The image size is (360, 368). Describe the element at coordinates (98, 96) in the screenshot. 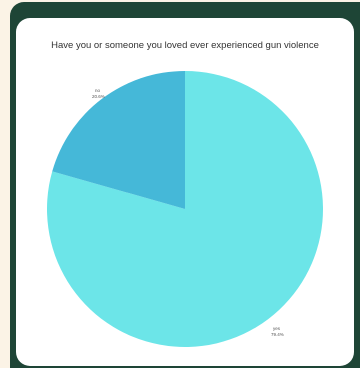

I see `slice-value-no: 20.6%` at that location.